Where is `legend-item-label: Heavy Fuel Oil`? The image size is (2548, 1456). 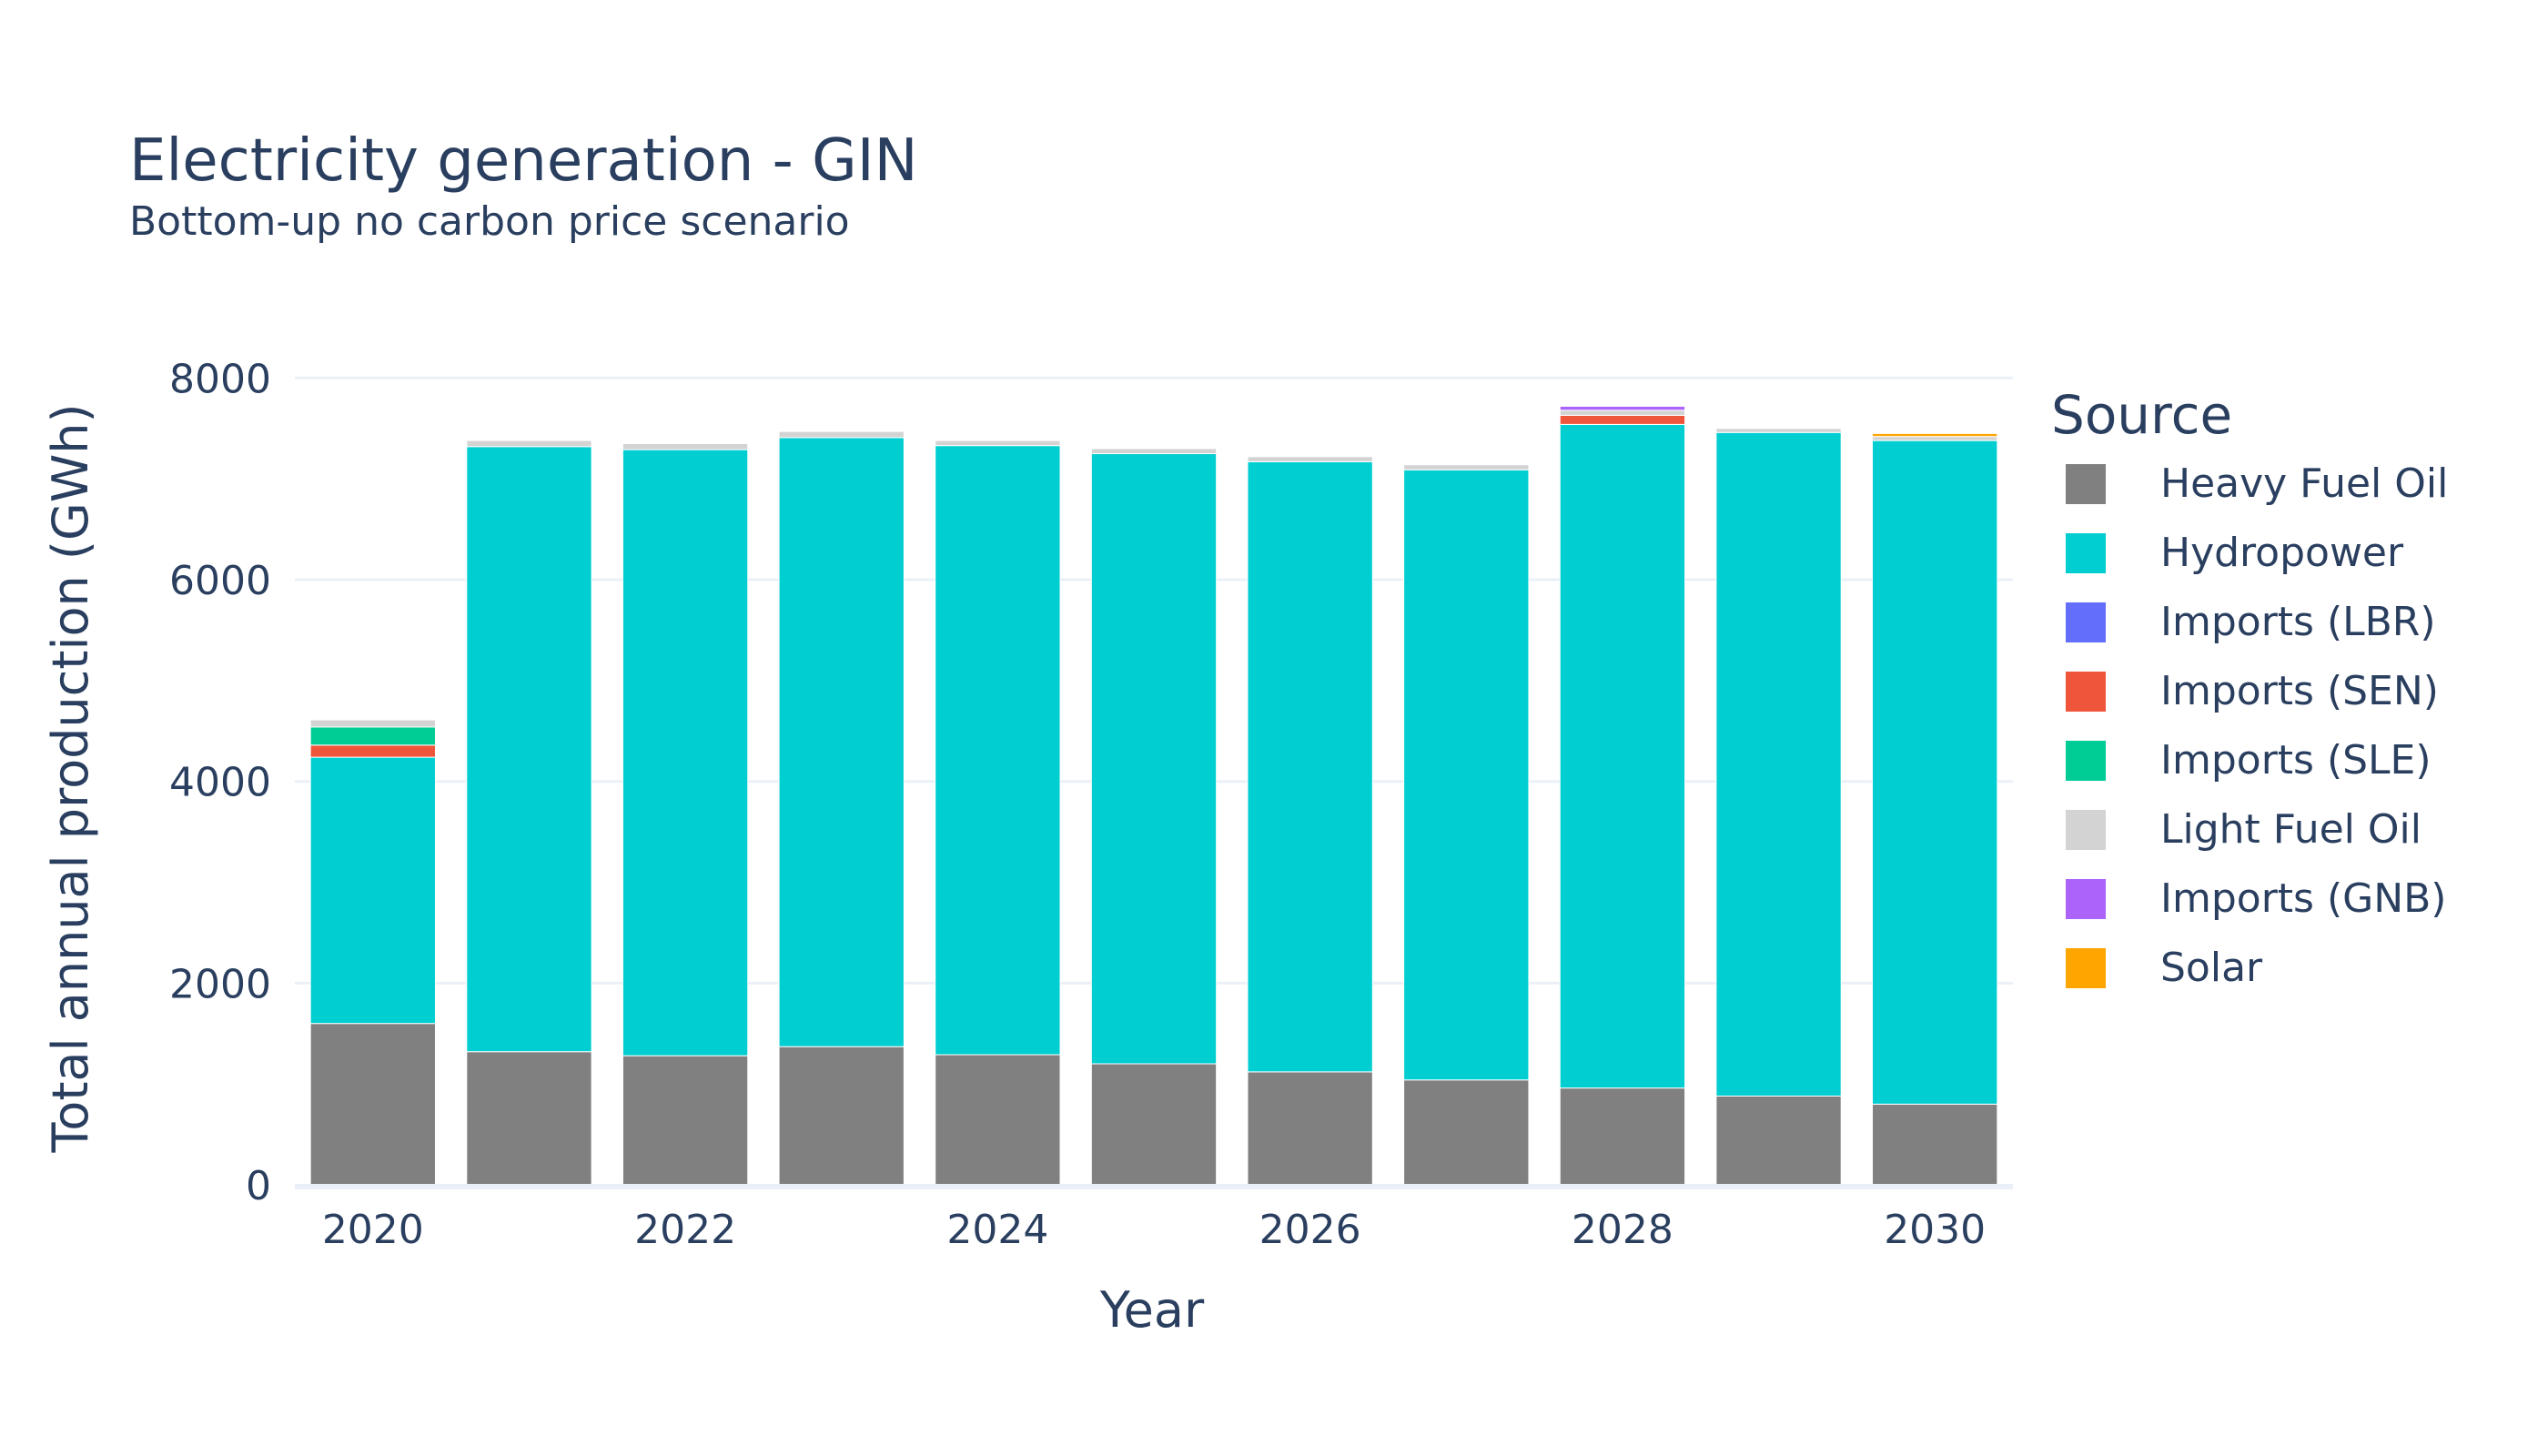
legend-item-label: Heavy Fuel Oil is located at coordinates (2304, 484).